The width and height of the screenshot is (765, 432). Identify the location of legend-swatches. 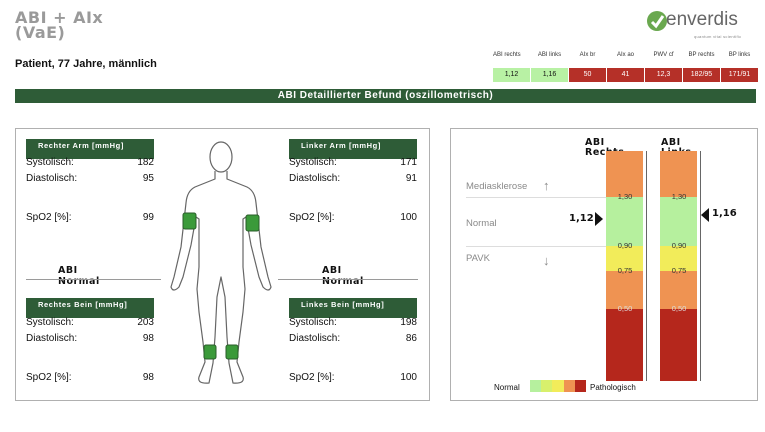
(558, 386).